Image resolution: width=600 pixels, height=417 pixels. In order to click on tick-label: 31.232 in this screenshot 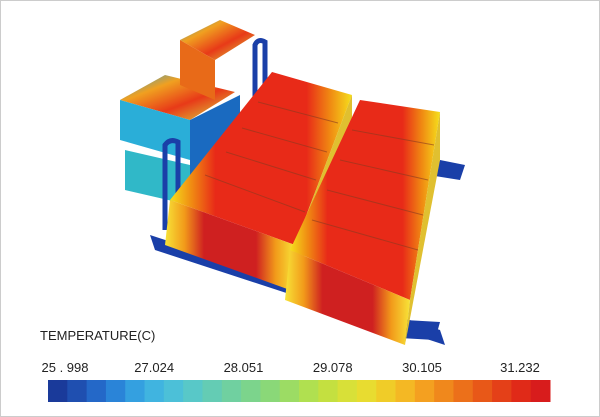, I will do `click(520, 367)`.